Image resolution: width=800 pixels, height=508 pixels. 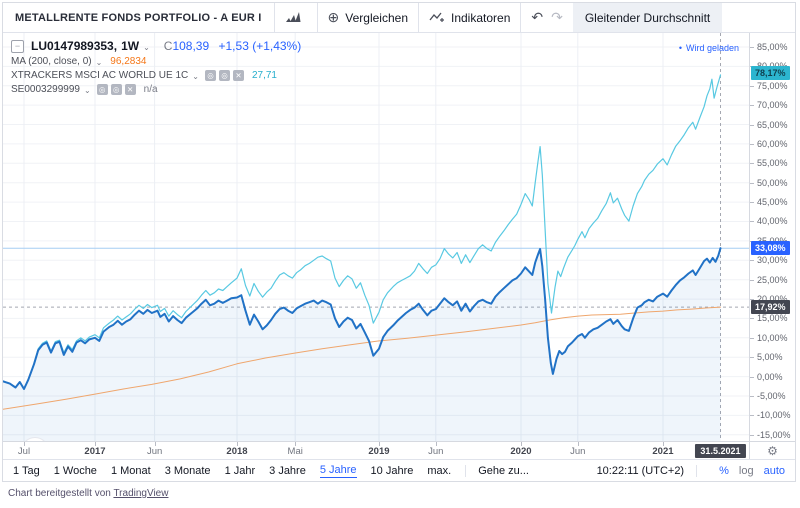 What do you see at coordinates (521, 451) in the screenshot?
I see `time-axis-label: 2020` at bounding box center [521, 451].